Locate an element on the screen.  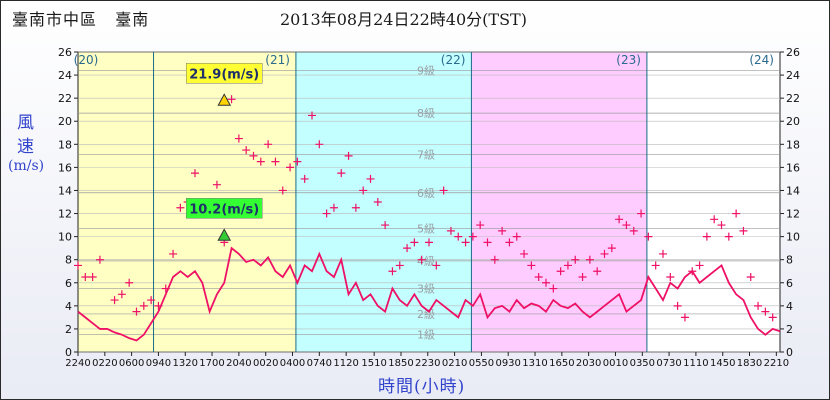
day-label: (20) is located at coordinates (86, 60).